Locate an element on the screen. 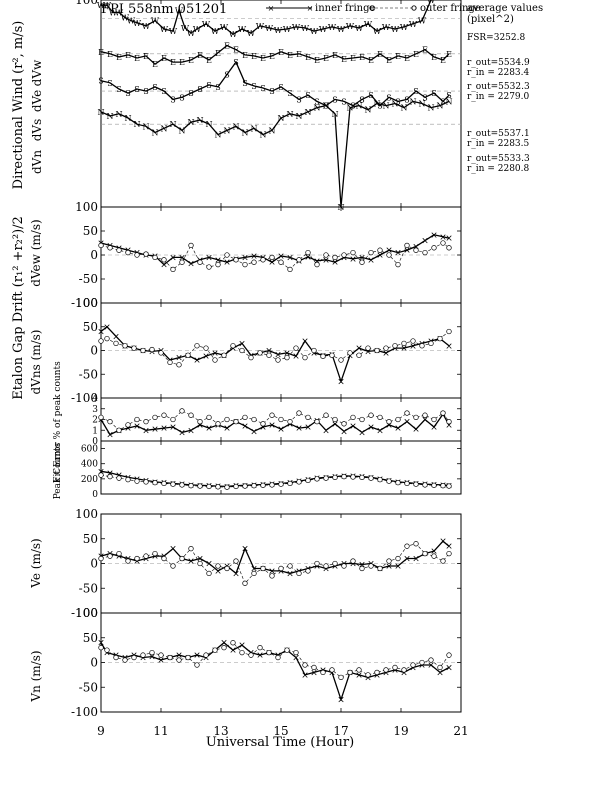 The image size is (612, 792). ytick-label-ve-50: 50 is located at coordinates (90, 539).